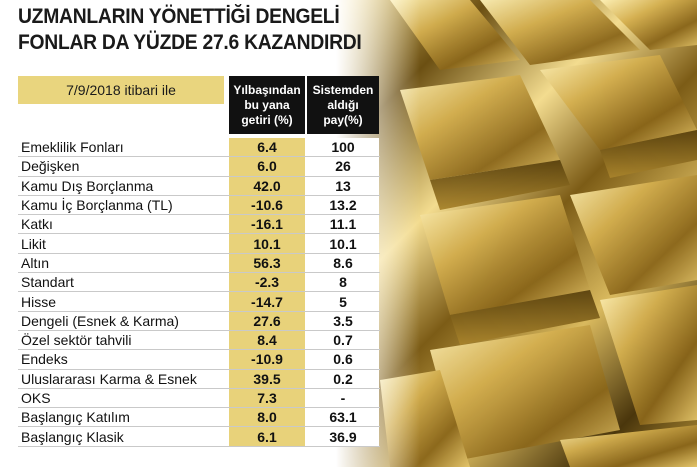  What do you see at coordinates (343, 147) in the screenshot?
I see `system-share-value: 100` at bounding box center [343, 147].